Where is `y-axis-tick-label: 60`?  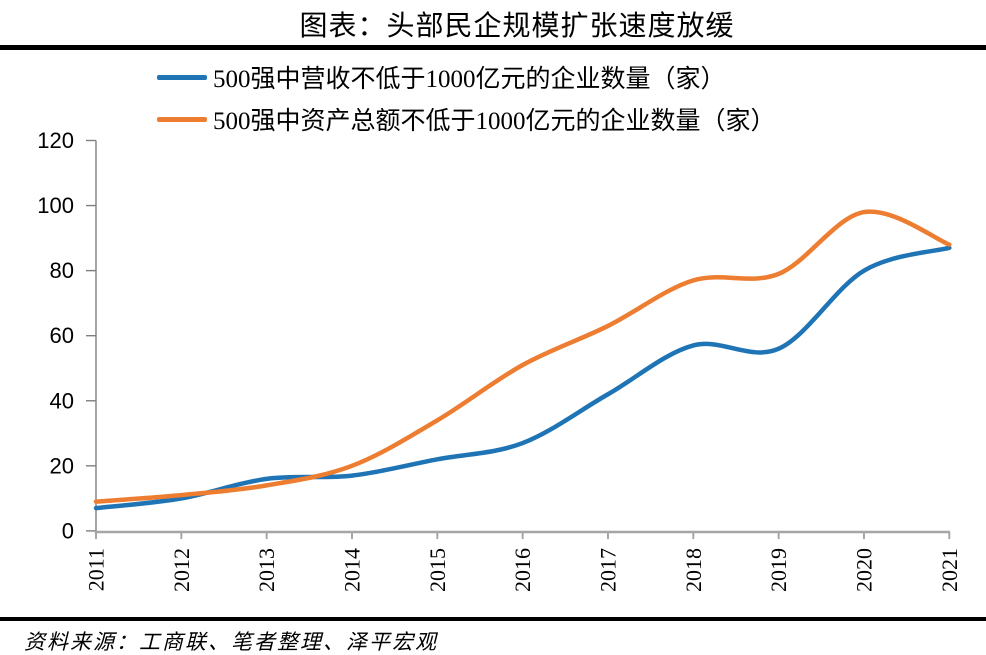
y-axis-tick-label: 60 is located at coordinates (62, 335).